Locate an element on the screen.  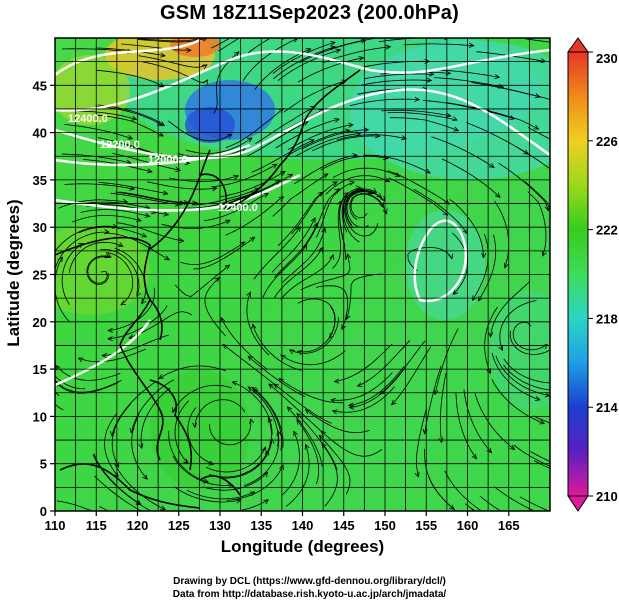
colorbar-tick-label: 226 is located at coordinates (607, 141).